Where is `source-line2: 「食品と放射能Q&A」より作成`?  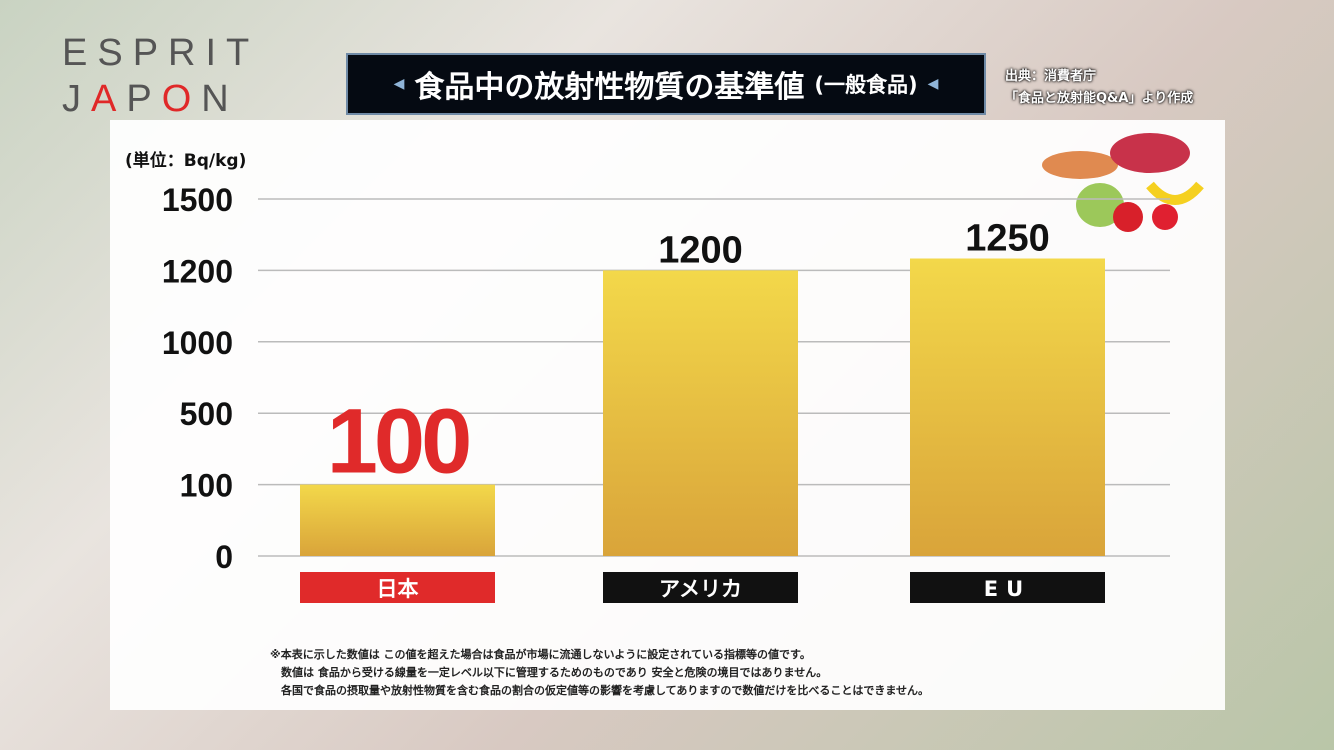
source-line2: 「食品と放射能Q&A」より作成 is located at coordinates (1099, 98).